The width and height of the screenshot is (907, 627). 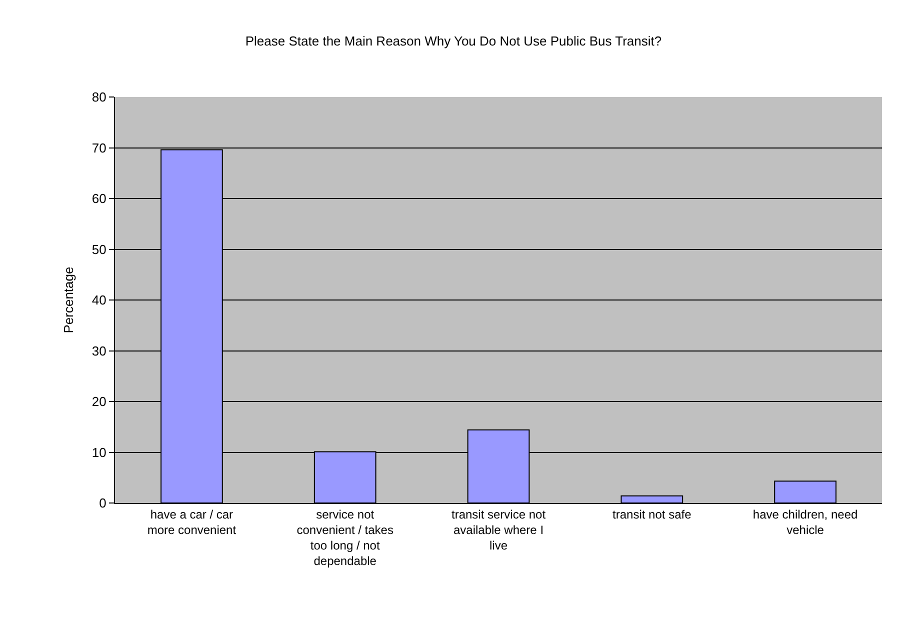 What do you see at coordinates (498, 530) in the screenshot?
I see `x-tick-label: transit service not available where I live` at bounding box center [498, 530].